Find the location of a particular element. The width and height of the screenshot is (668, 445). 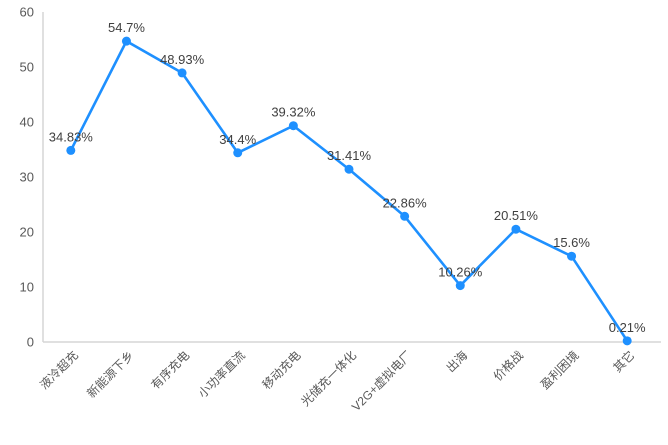

y-tick-label: 60 is located at coordinates (27, 12).